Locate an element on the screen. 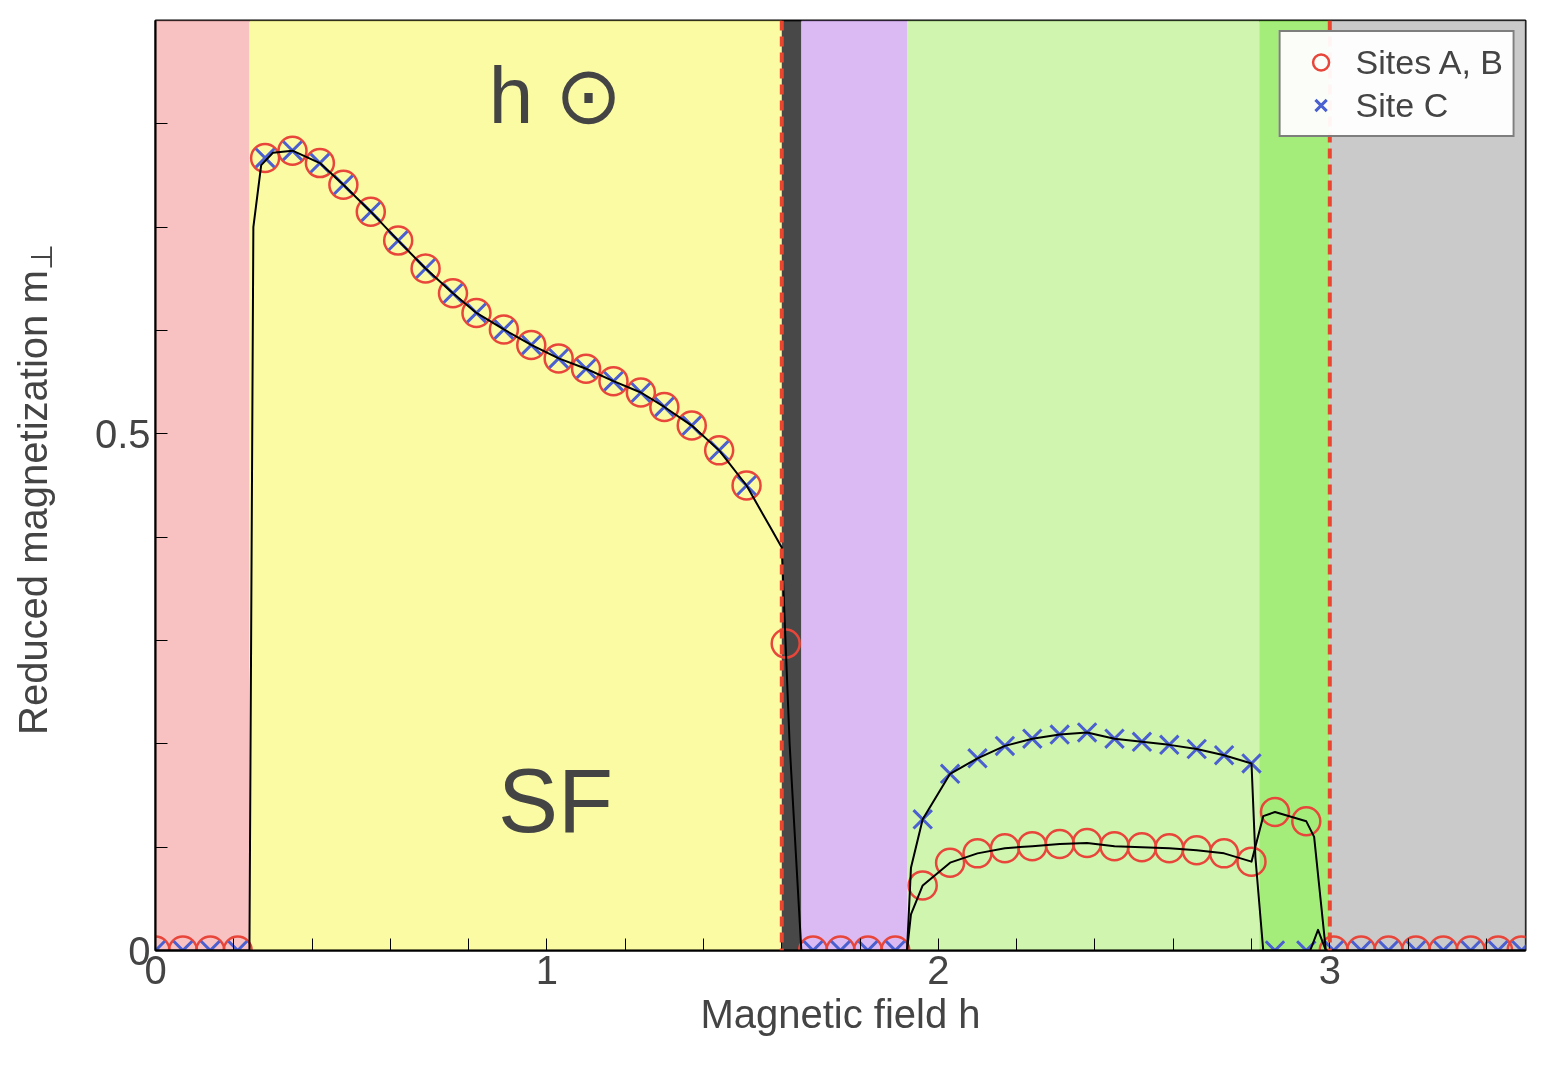 The width and height of the screenshot is (1560, 1070). x-tick-label: 2 is located at coordinates (938, 969).